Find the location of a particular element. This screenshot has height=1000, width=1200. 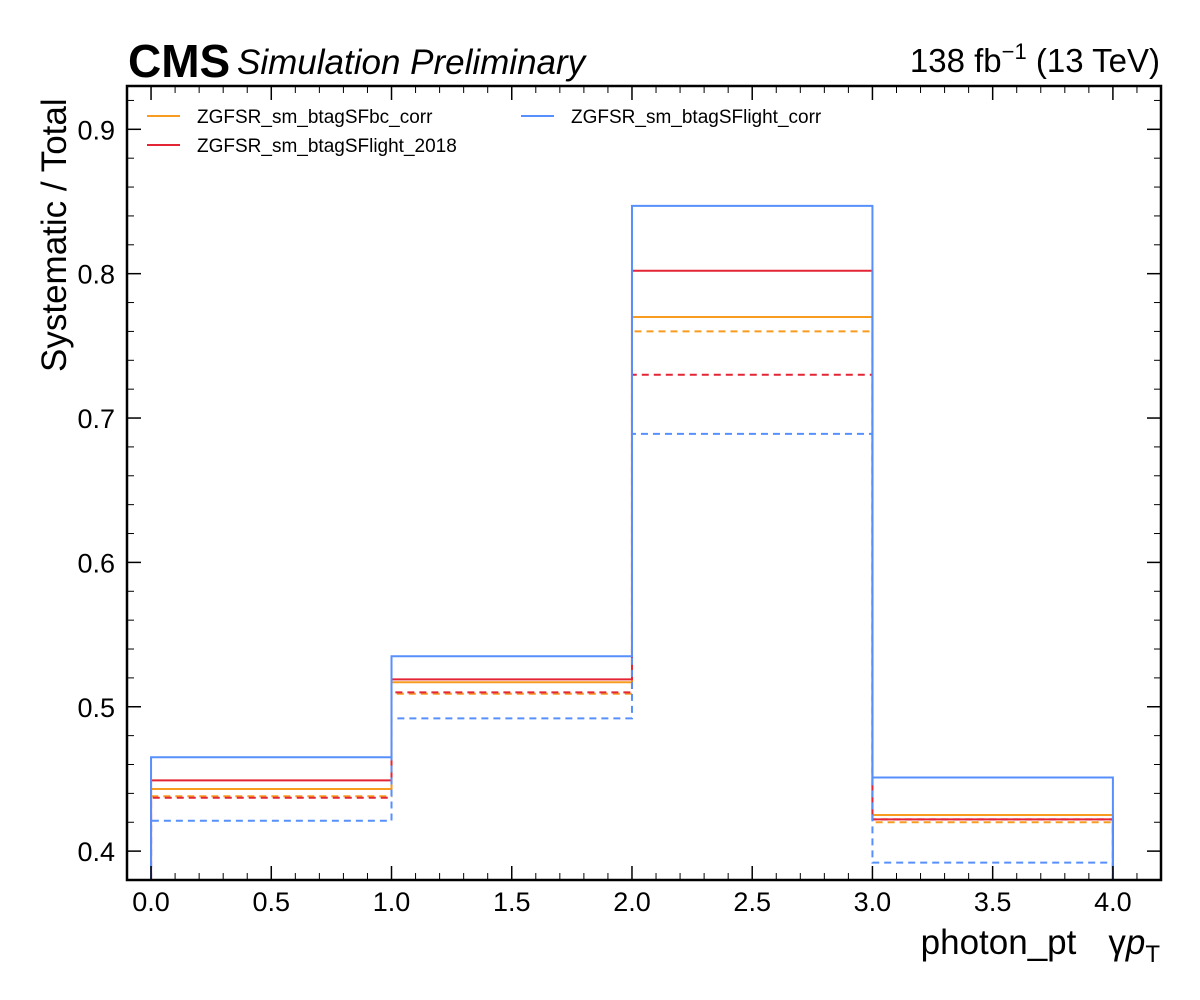

y-tick-label: 0.7 is located at coordinates (96, 419).